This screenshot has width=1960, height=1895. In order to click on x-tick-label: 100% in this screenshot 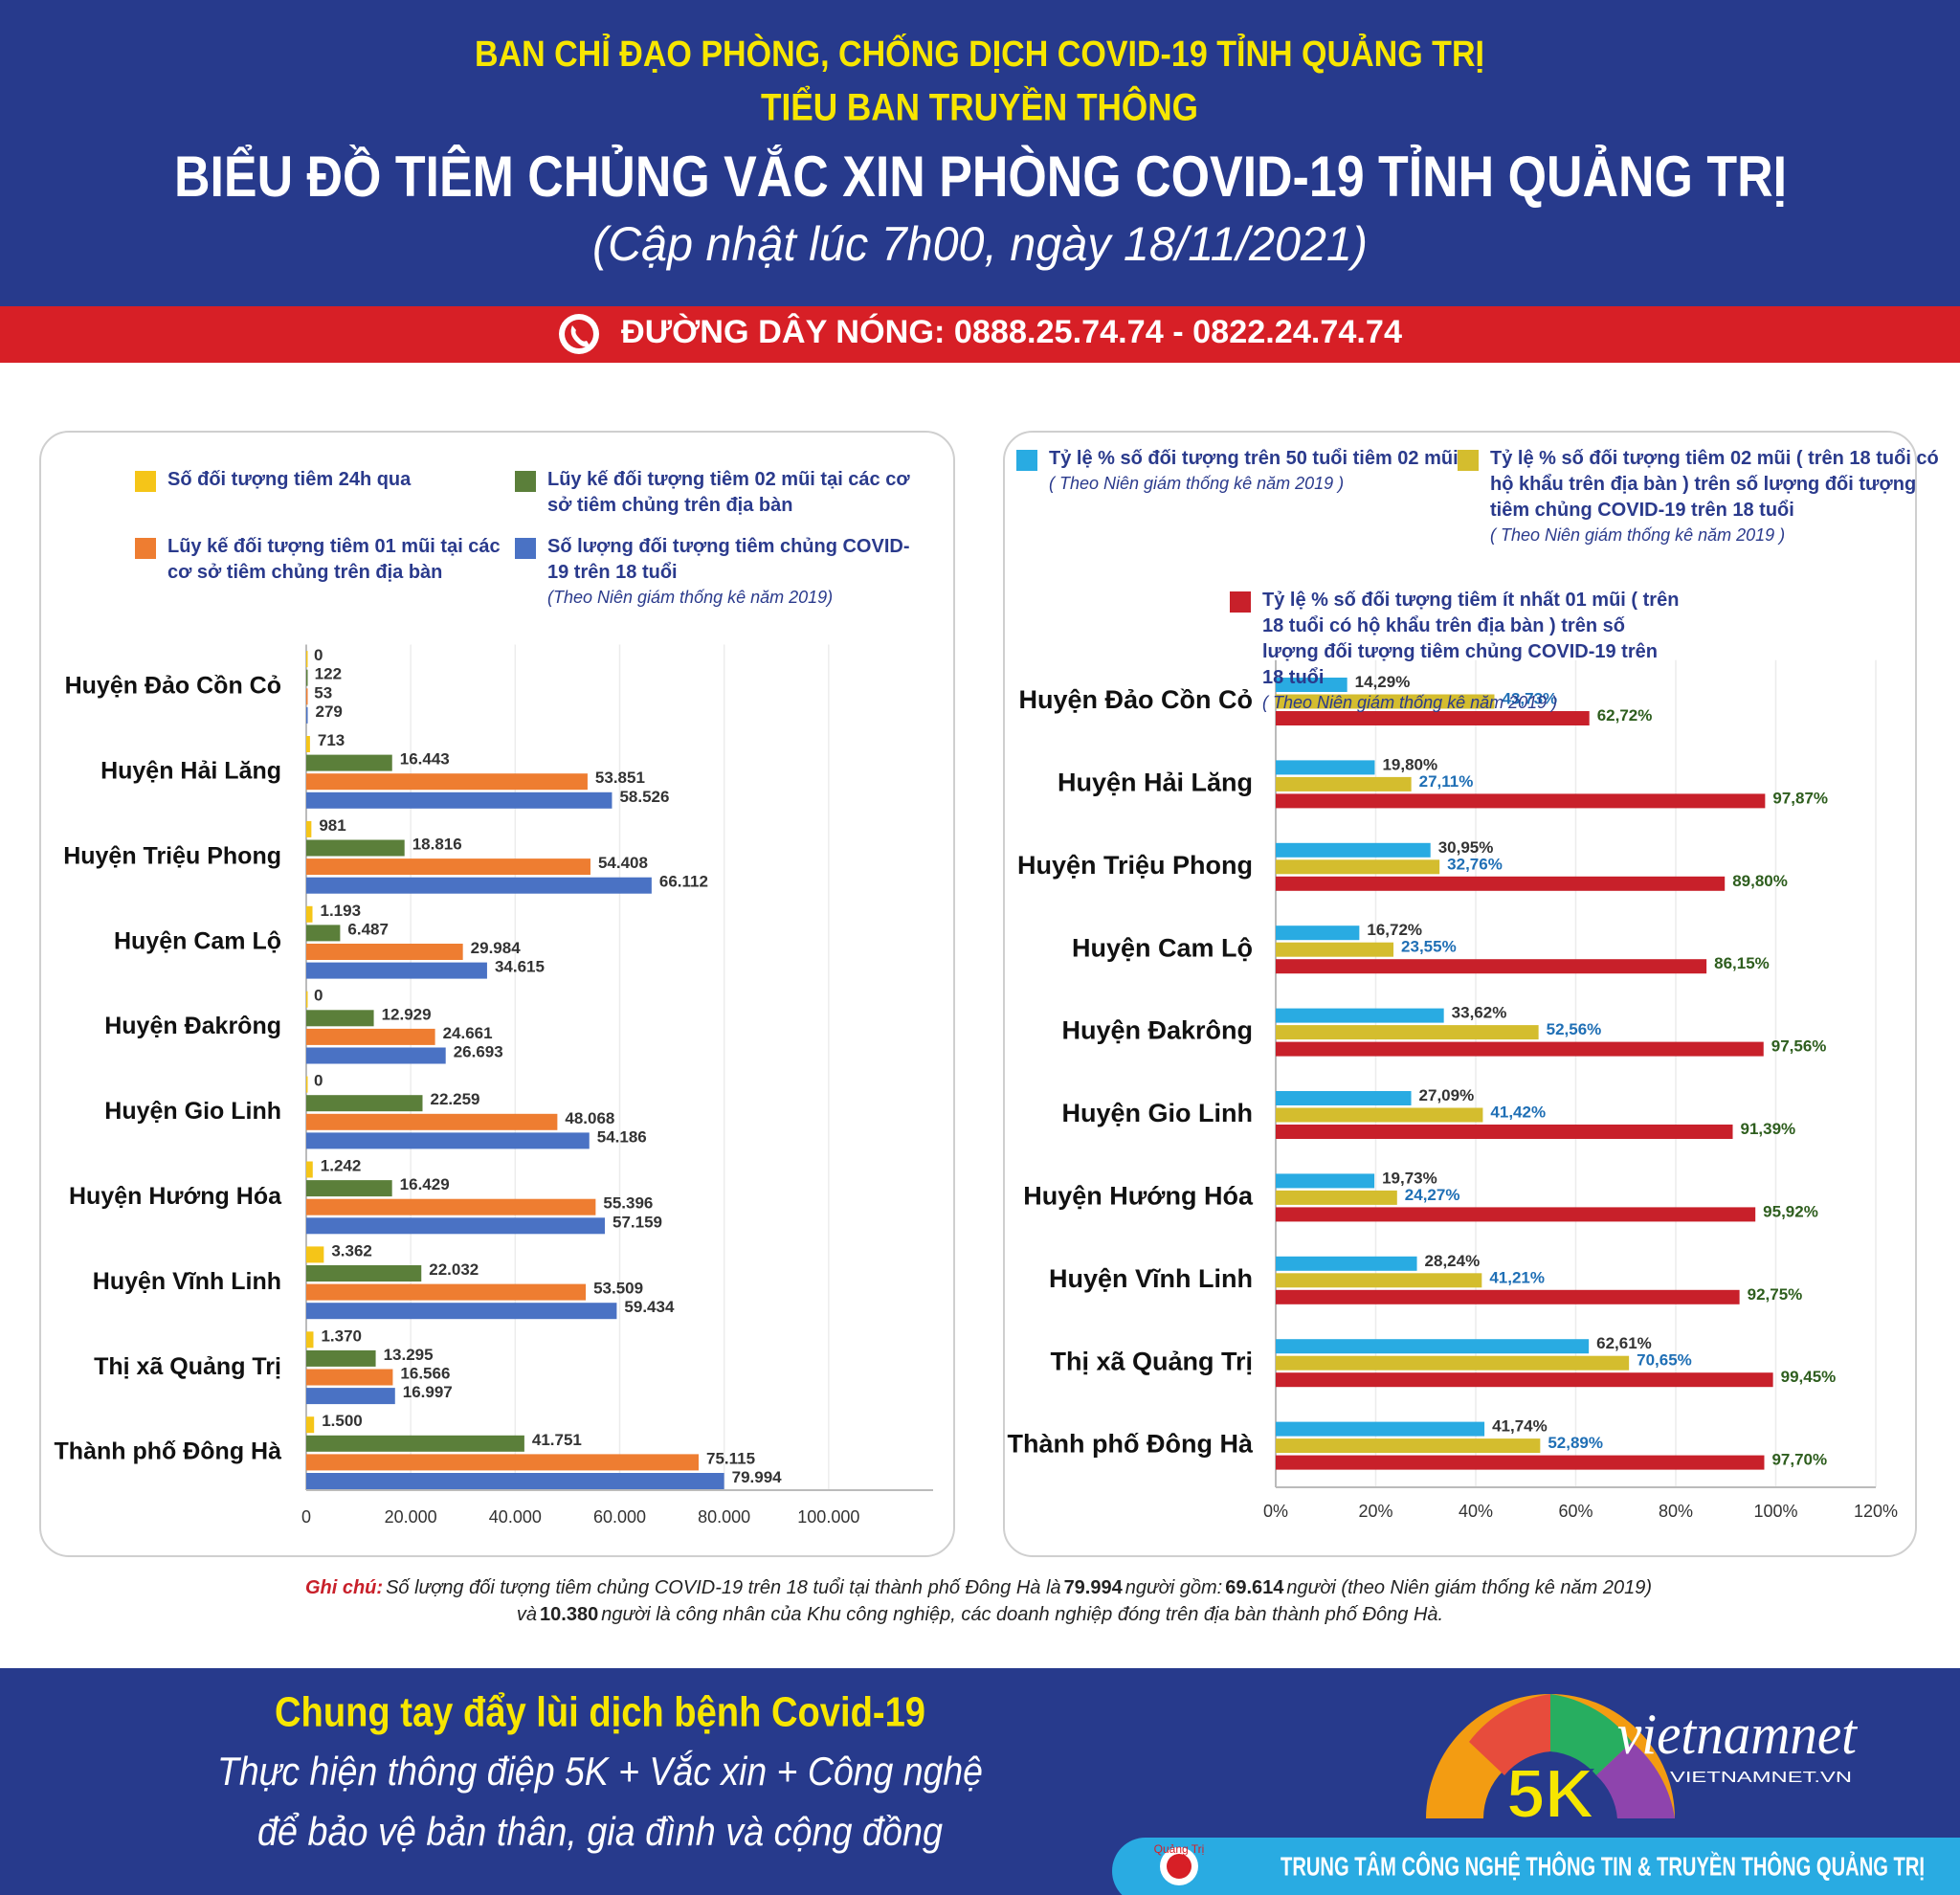, I will do `click(1775, 1511)`.